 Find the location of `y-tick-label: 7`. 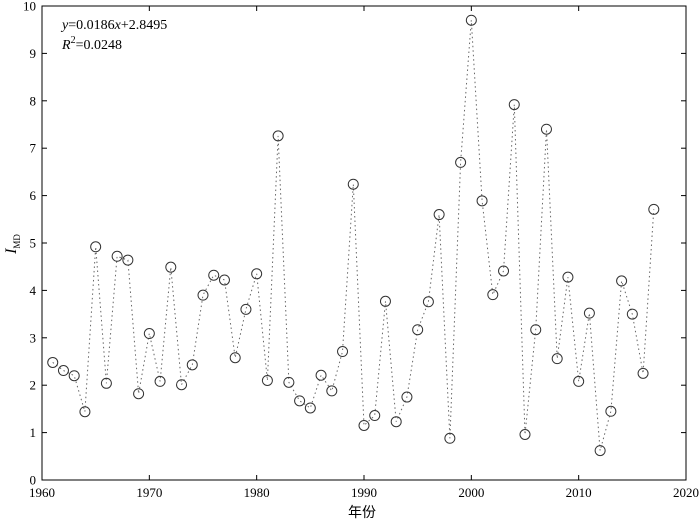

y-tick-label: 7 is located at coordinates (33, 148).